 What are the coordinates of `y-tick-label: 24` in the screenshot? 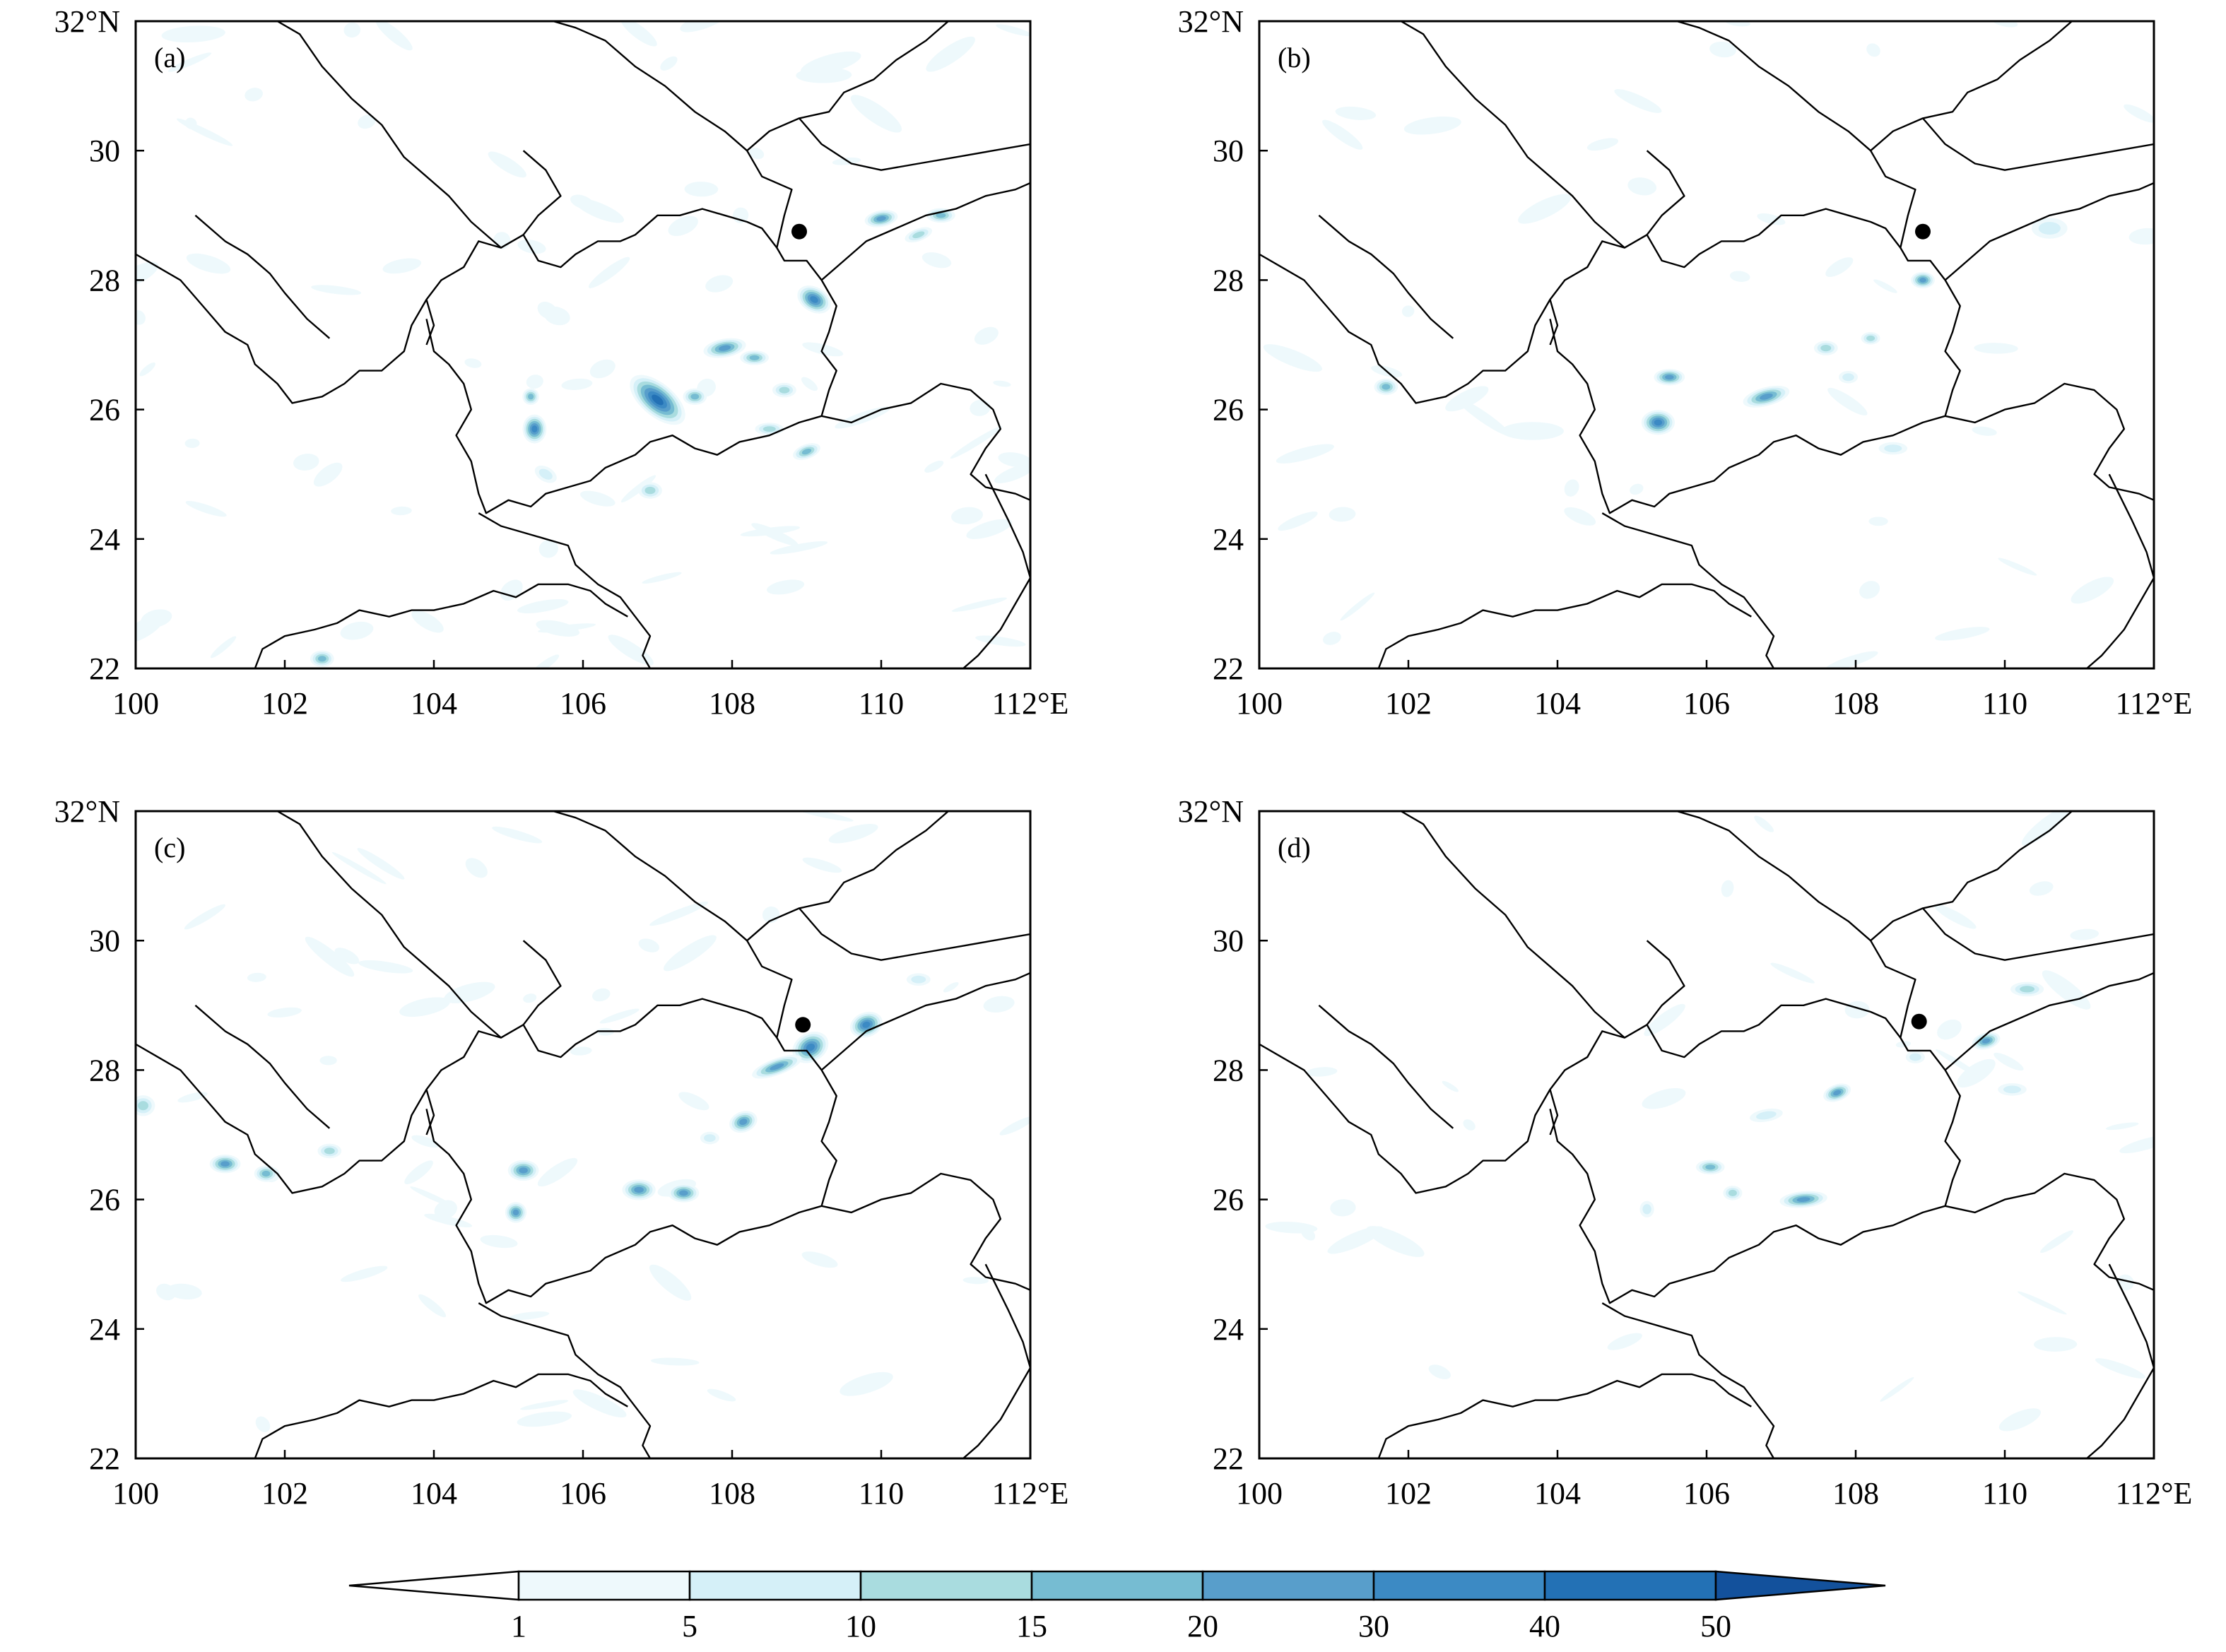 It's located at (104, 539).